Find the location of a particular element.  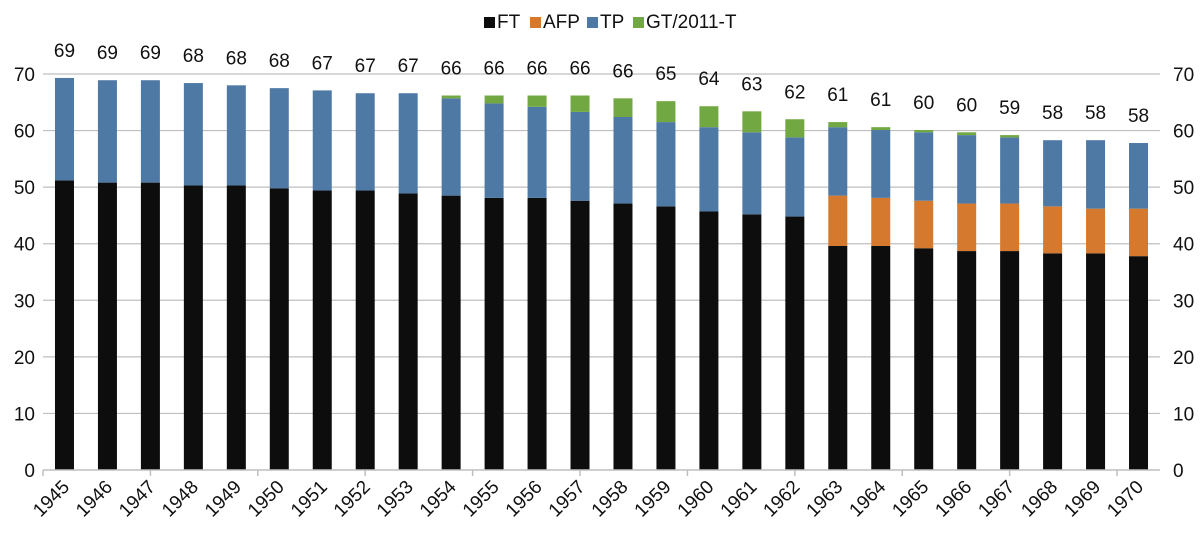

bar-stack-1965 is located at coordinates (924, 300).